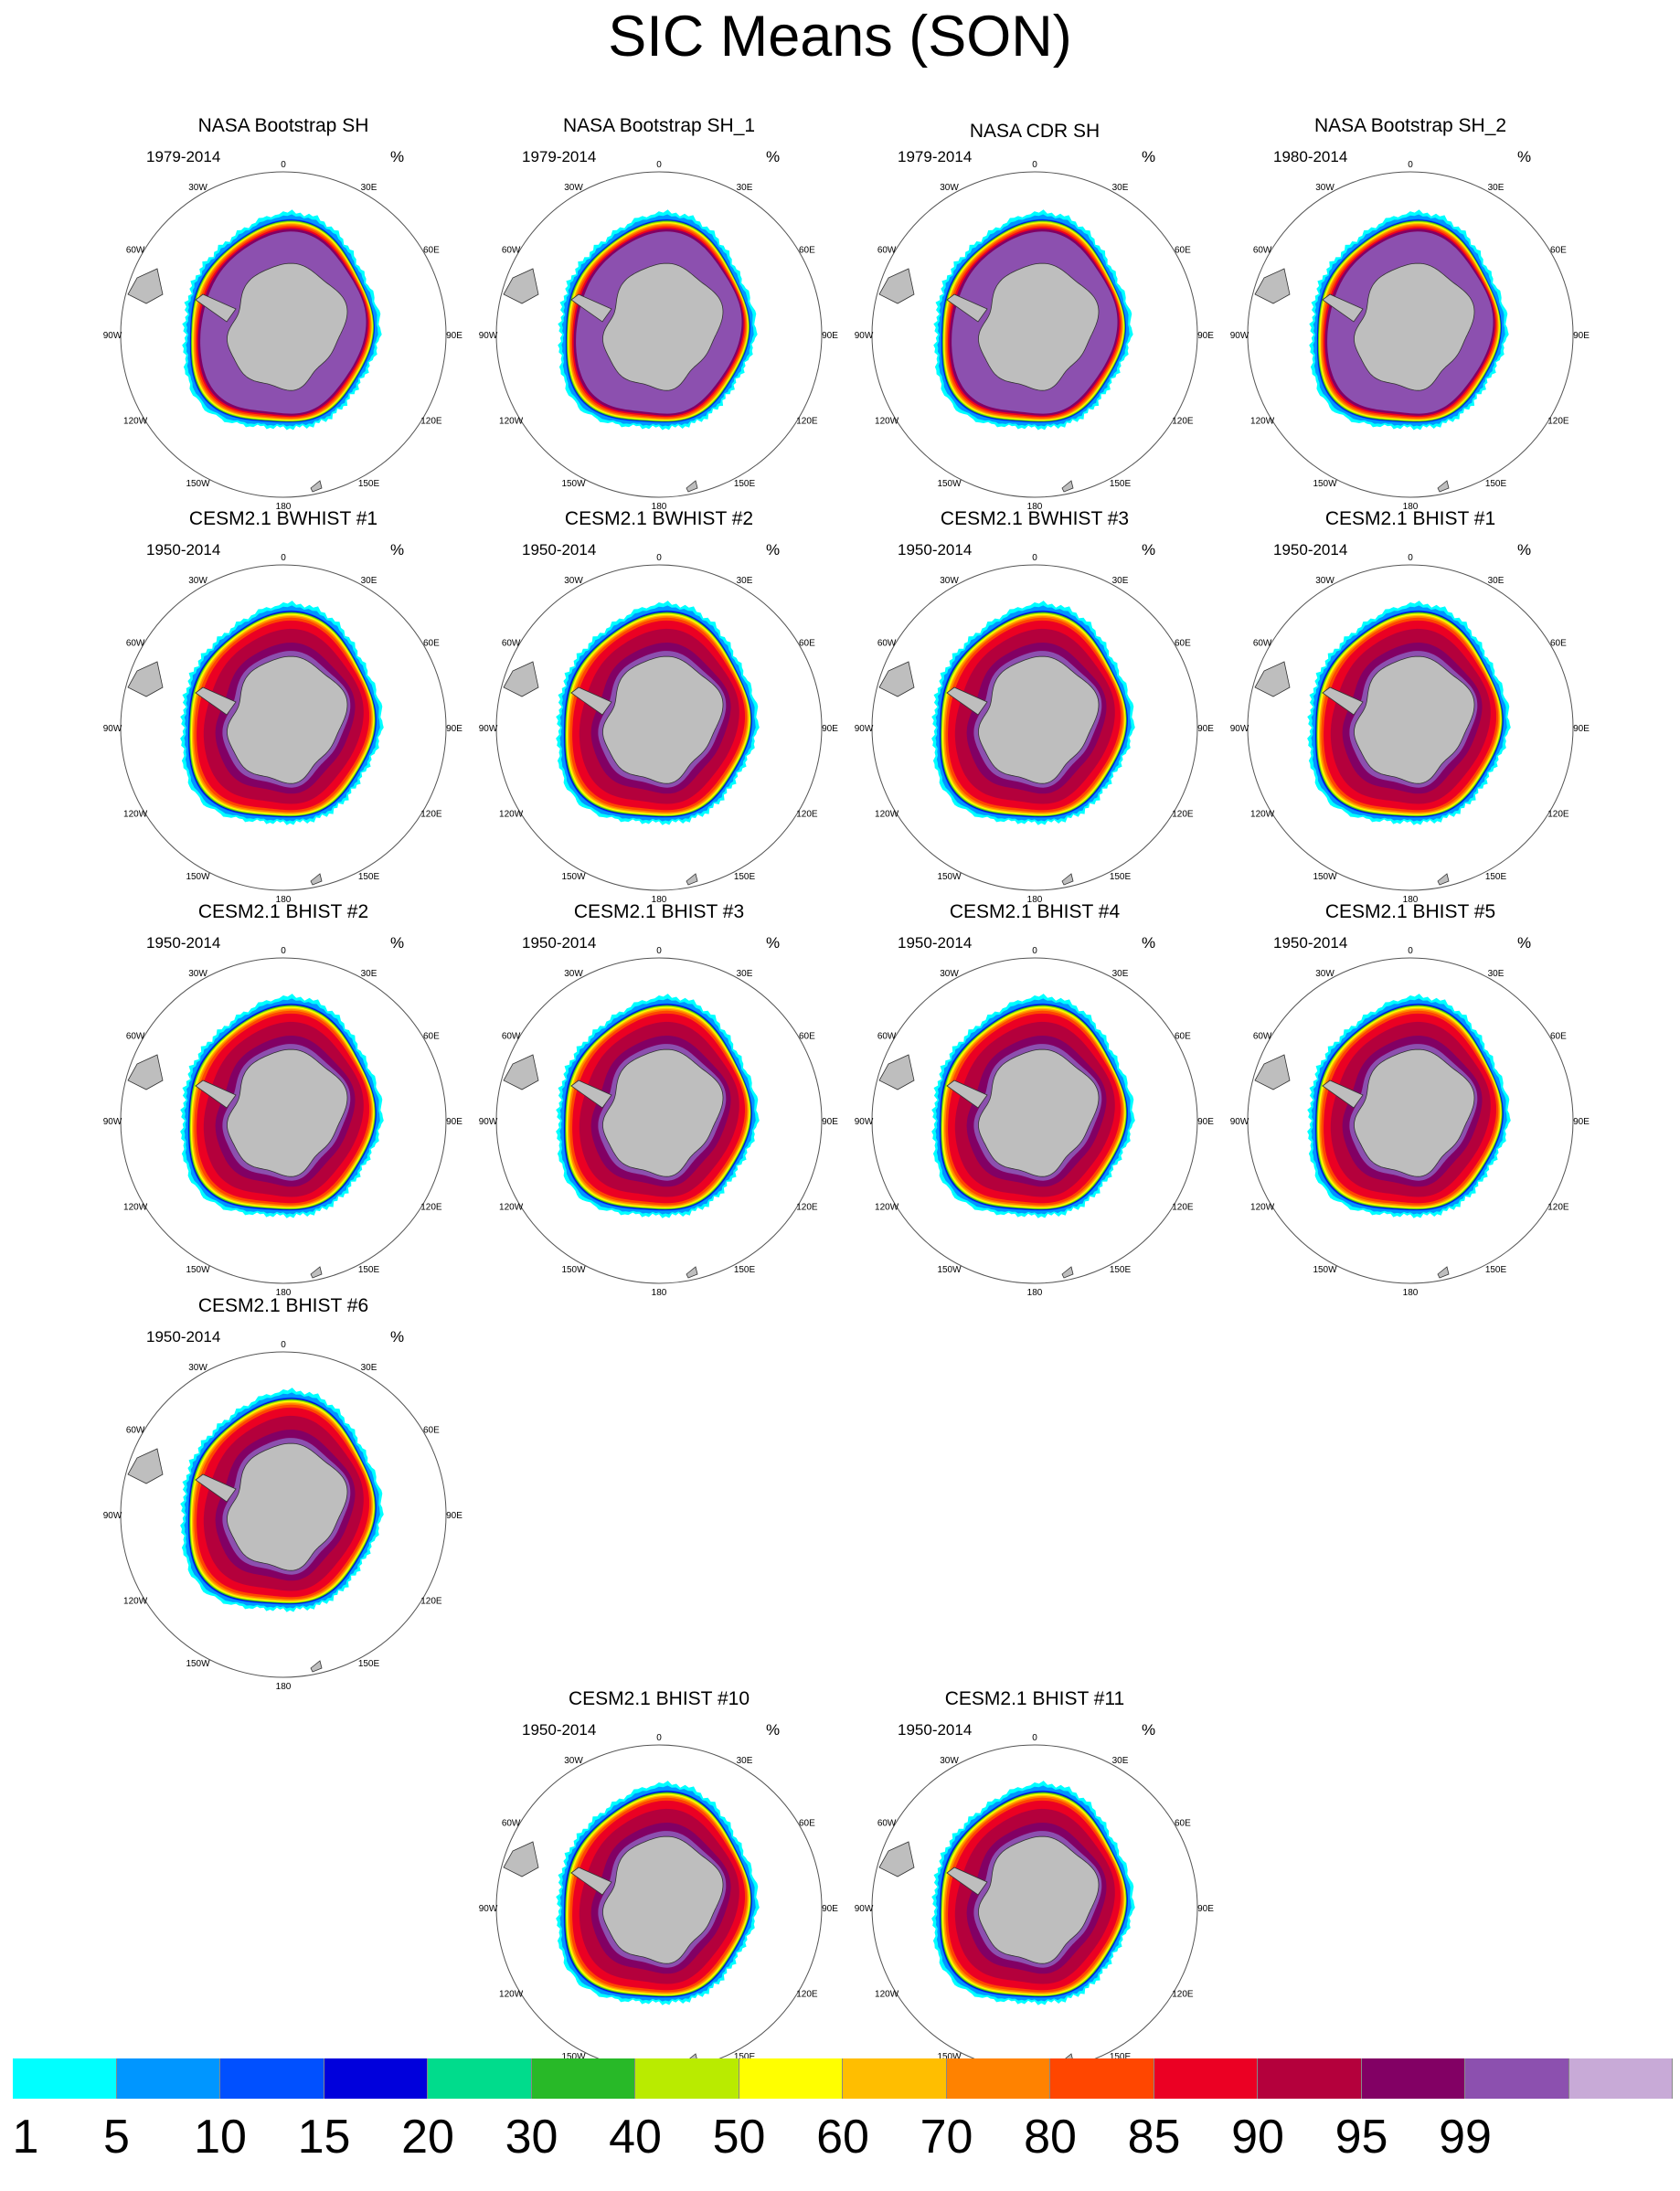 This screenshot has height=2191, width=1680. I want to click on colorbar-label: 70, so click(946, 2138).